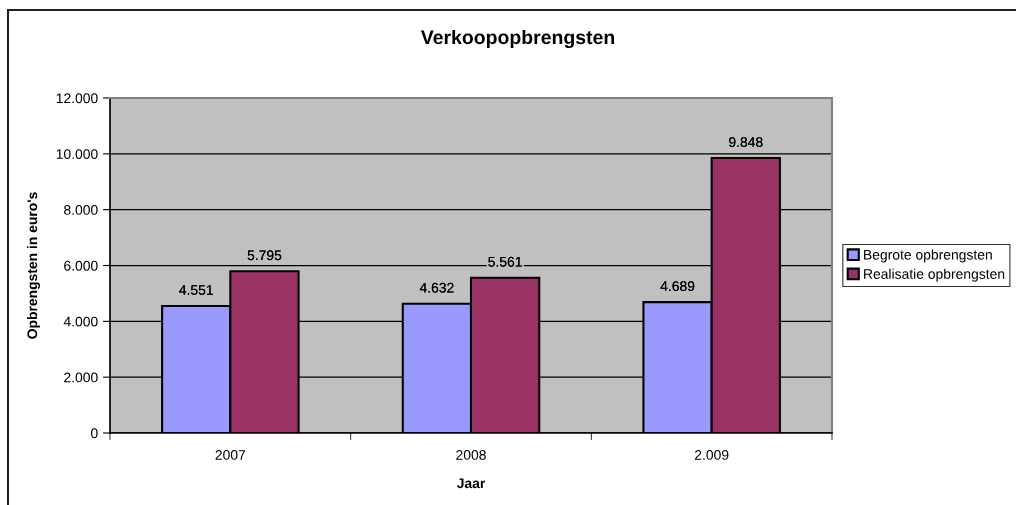 The height and width of the screenshot is (505, 1016). Describe the element at coordinates (471, 455) in the screenshot. I see `x-tick-label: 2008` at that location.